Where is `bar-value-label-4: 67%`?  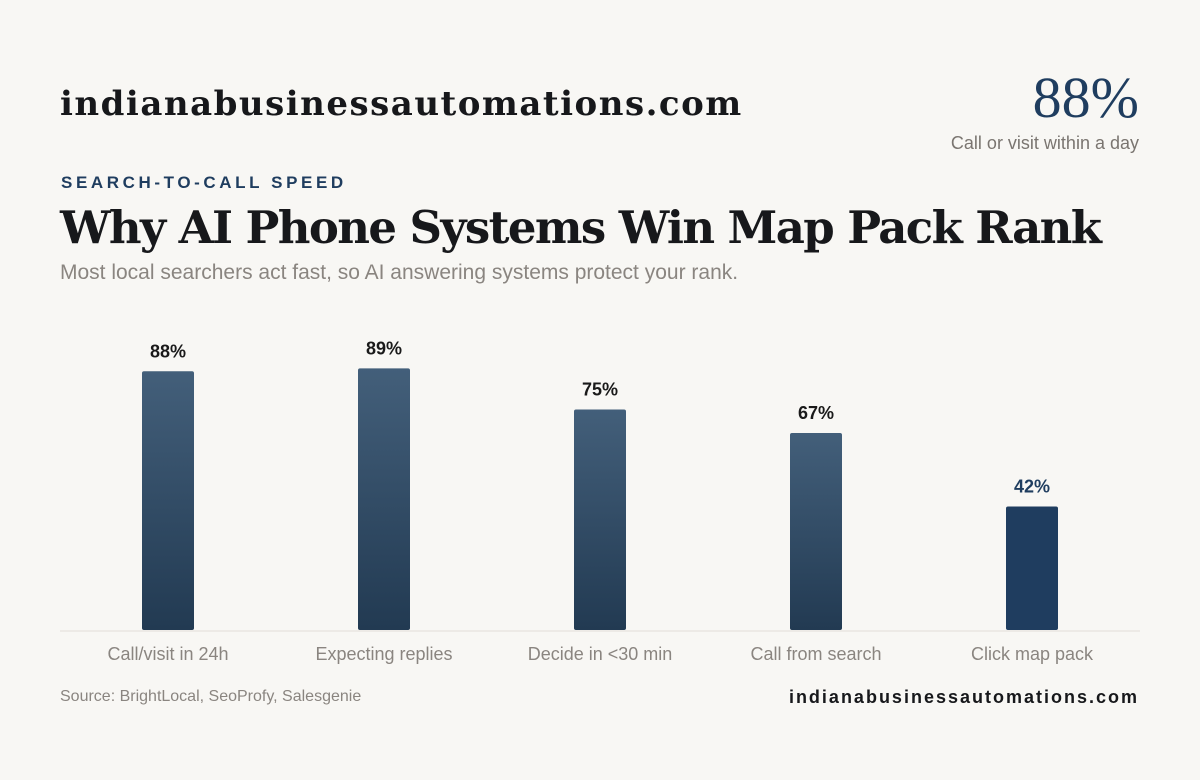 bar-value-label-4: 67% is located at coordinates (816, 413).